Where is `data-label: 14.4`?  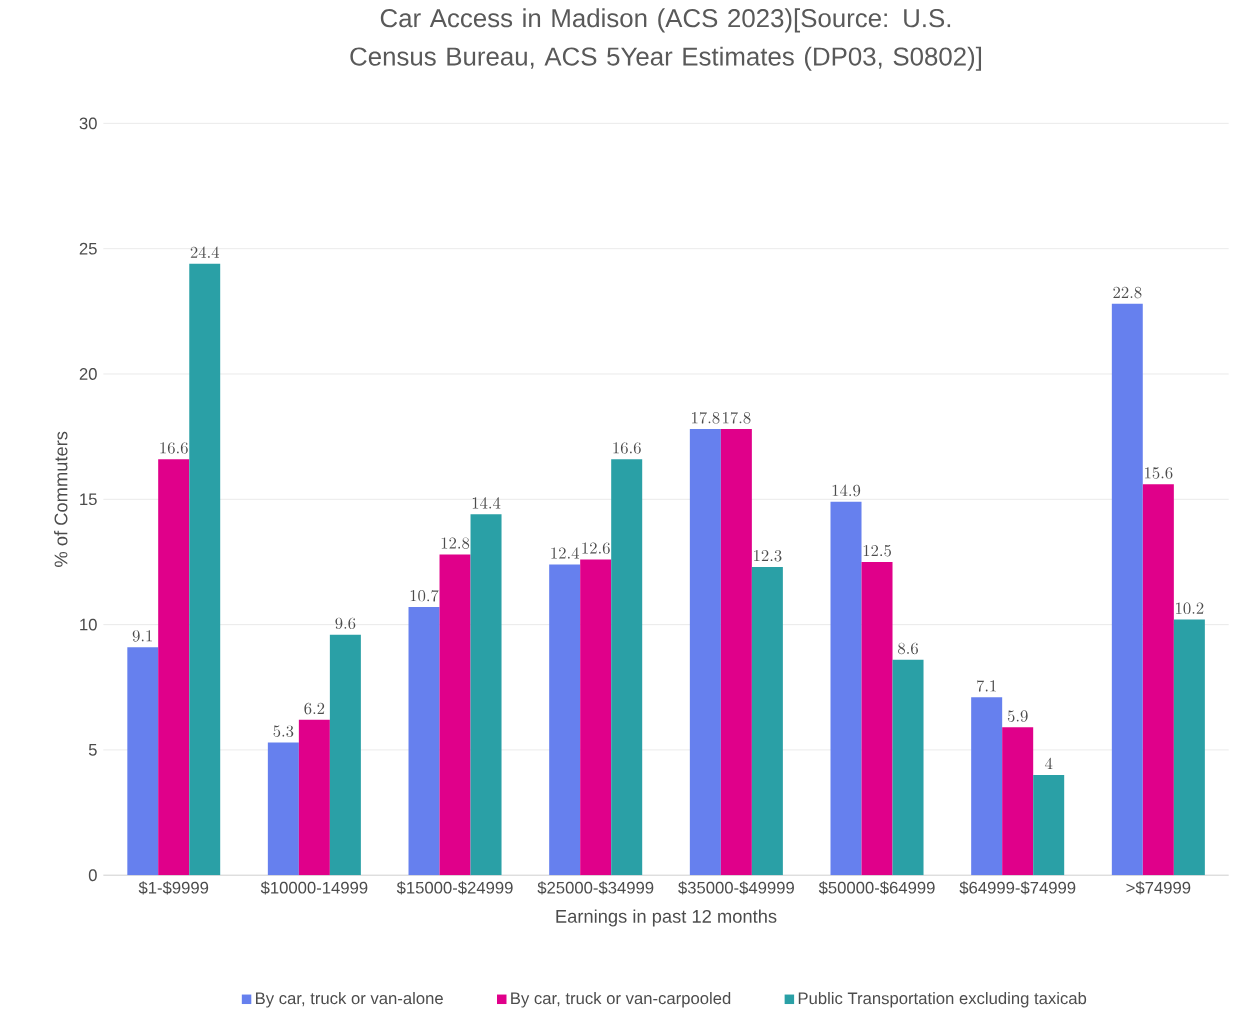
data-label: 14.4 is located at coordinates (486, 503).